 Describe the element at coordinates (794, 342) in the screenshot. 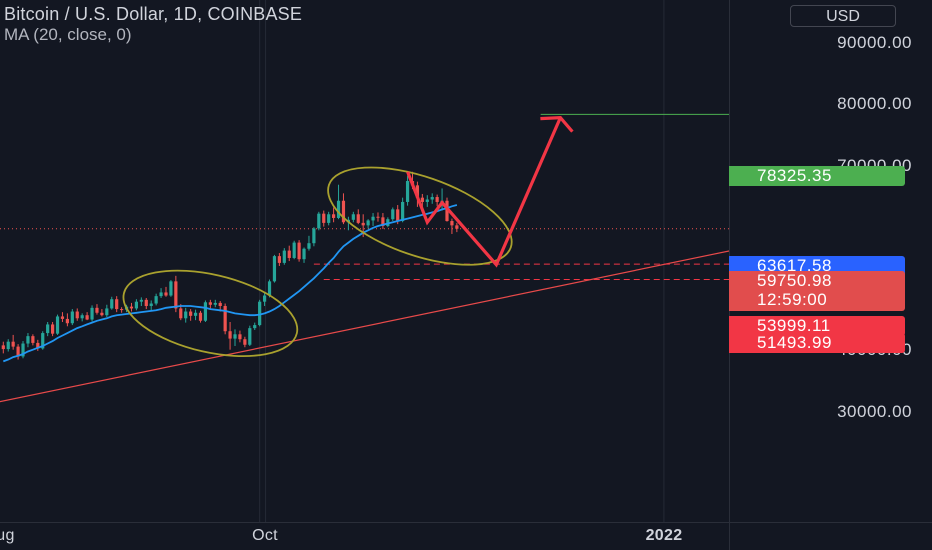

I see `price-tag-value: 51493.99` at that location.